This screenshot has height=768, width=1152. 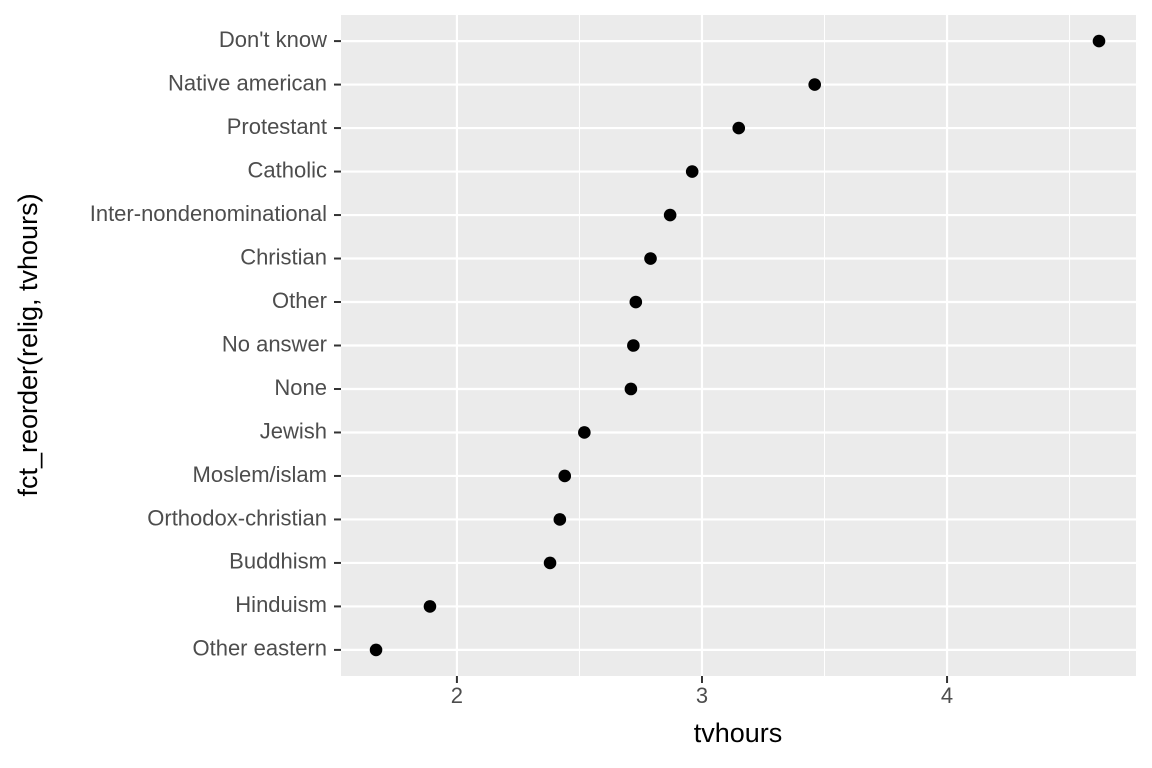 What do you see at coordinates (283, 256) in the screenshot?
I see `y-tick-label: Christian` at bounding box center [283, 256].